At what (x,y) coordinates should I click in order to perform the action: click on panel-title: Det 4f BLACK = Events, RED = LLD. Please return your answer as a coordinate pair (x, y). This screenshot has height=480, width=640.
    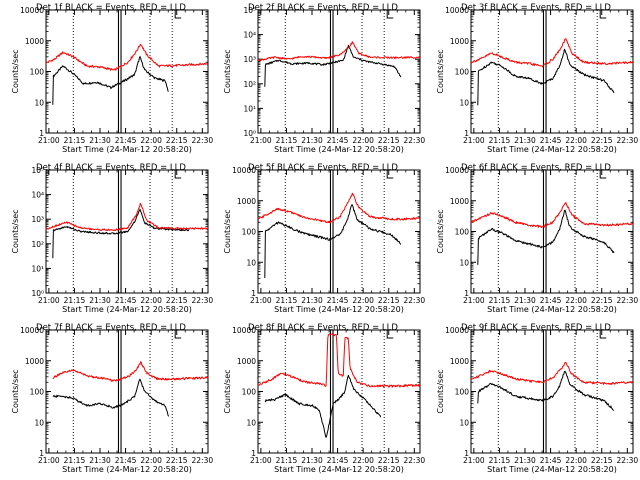
    Looking at the image, I should click on (111, 168).